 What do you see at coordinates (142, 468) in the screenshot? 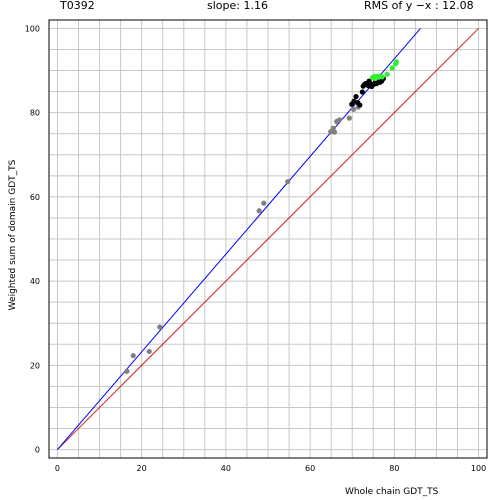
I see `x-tick-label: 20` at bounding box center [142, 468].